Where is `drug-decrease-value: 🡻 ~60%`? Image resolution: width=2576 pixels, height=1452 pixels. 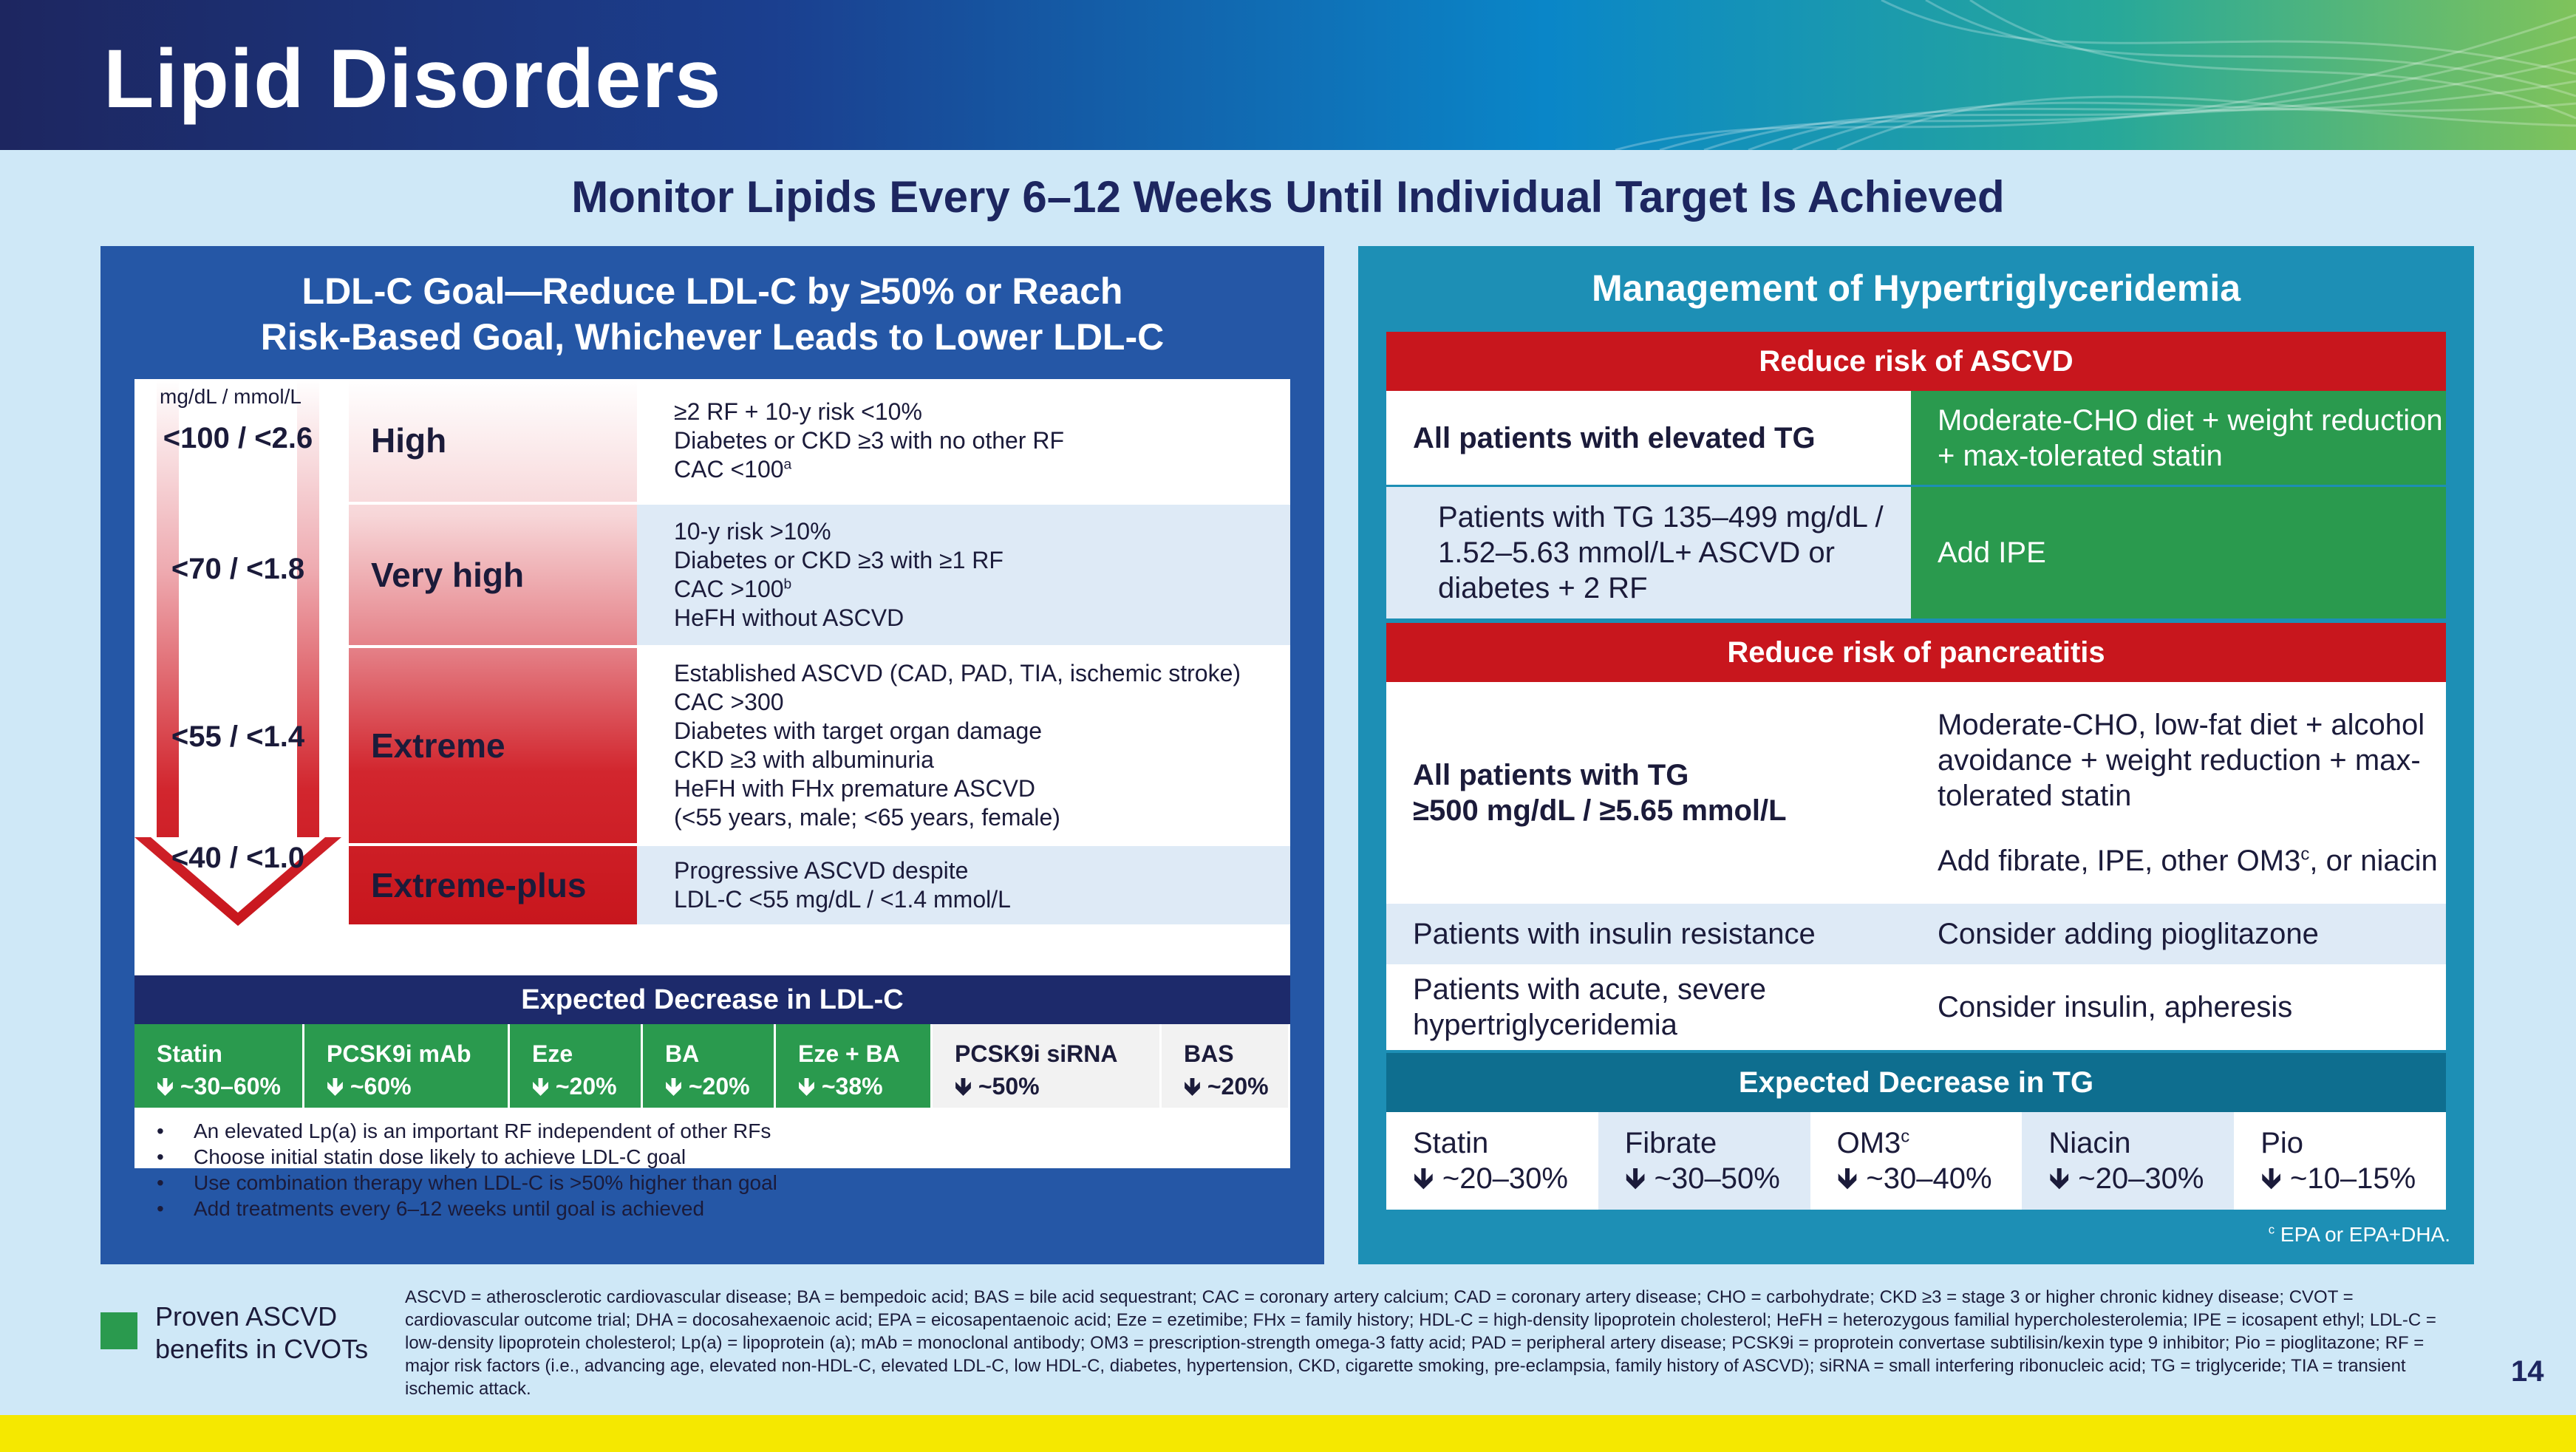
drug-decrease-value: 🡻 ~60% is located at coordinates (369, 1087).